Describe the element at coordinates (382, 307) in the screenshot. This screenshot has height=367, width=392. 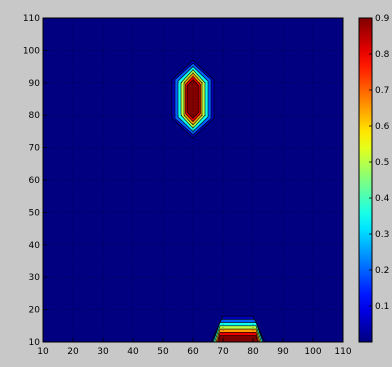
I see `colorbar-tick-label-8: 0.1` at that location.